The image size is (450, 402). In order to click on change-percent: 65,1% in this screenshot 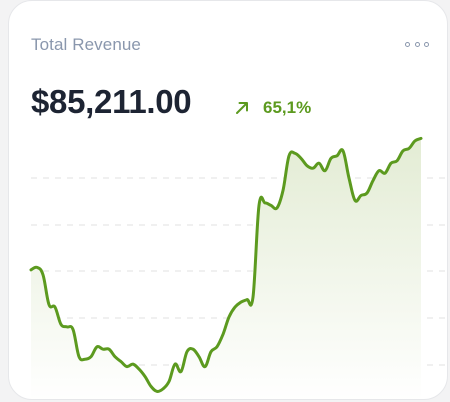, I will do `click(287, 107)`.